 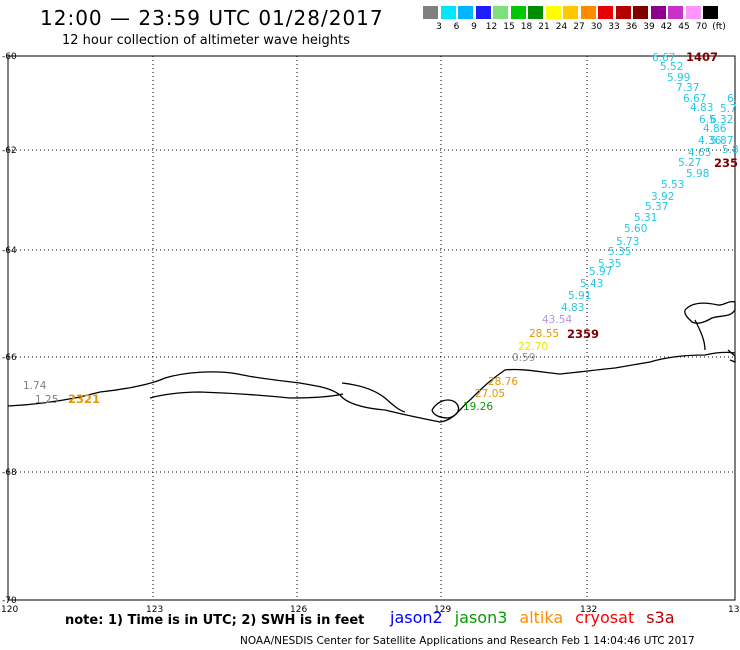 What do you see at coordinates (9, 473) in the screenshot?
I see `latitude-label: -68` at bounding box center [9, 473].